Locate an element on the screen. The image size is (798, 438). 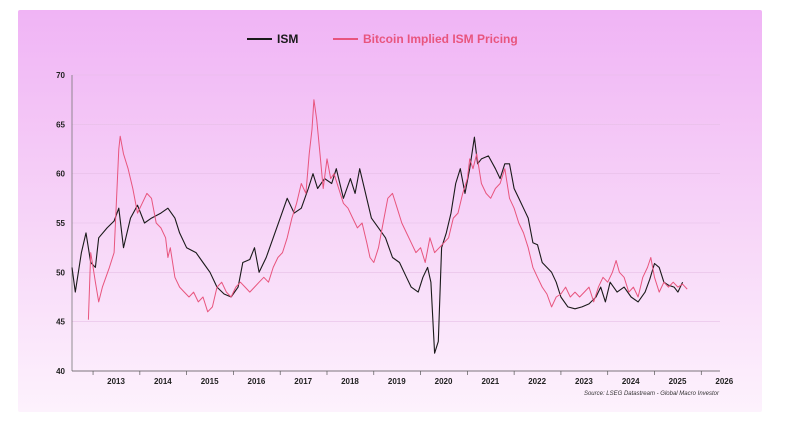
x-tick-label: 2015 is located at coordinates (210, 381).